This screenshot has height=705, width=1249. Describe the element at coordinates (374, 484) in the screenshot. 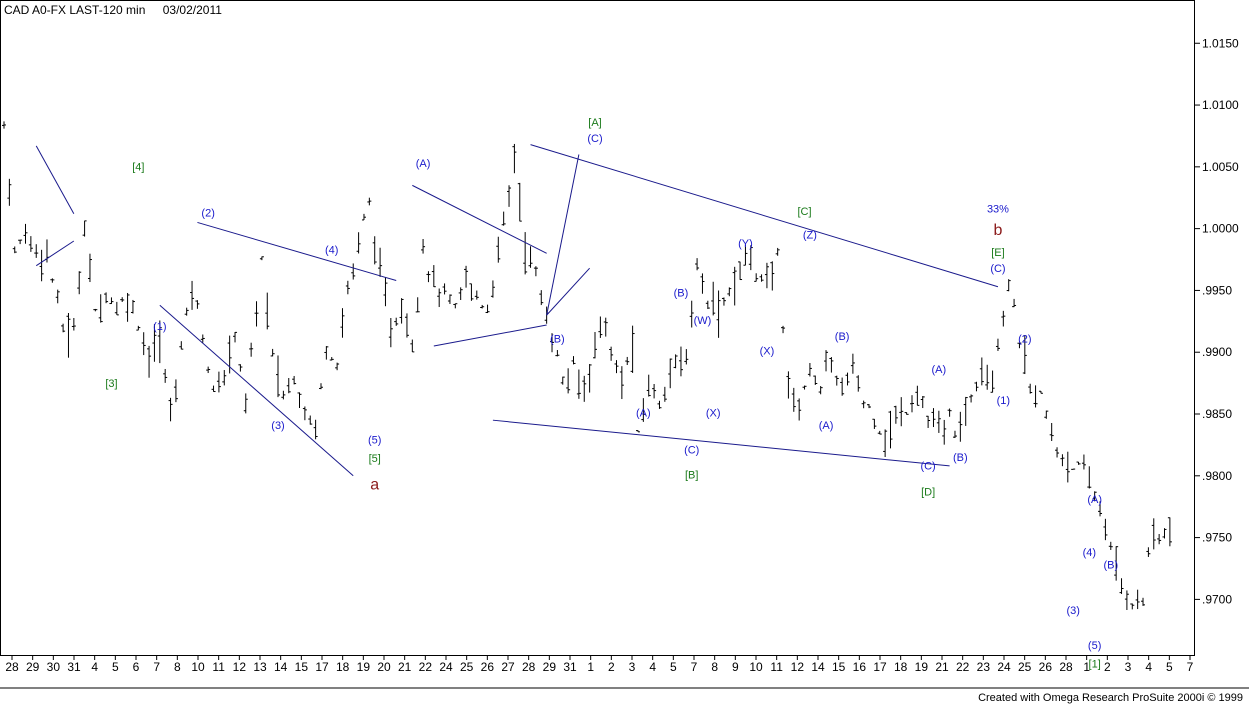

I see `wave-label: a` at that location.